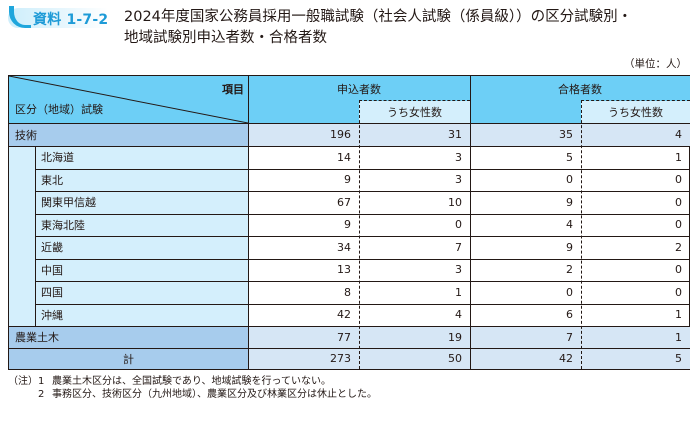  Describe the element at coordinates (655, 64) in the screenshot. I see `unit-label: （単位：人）` at that location.